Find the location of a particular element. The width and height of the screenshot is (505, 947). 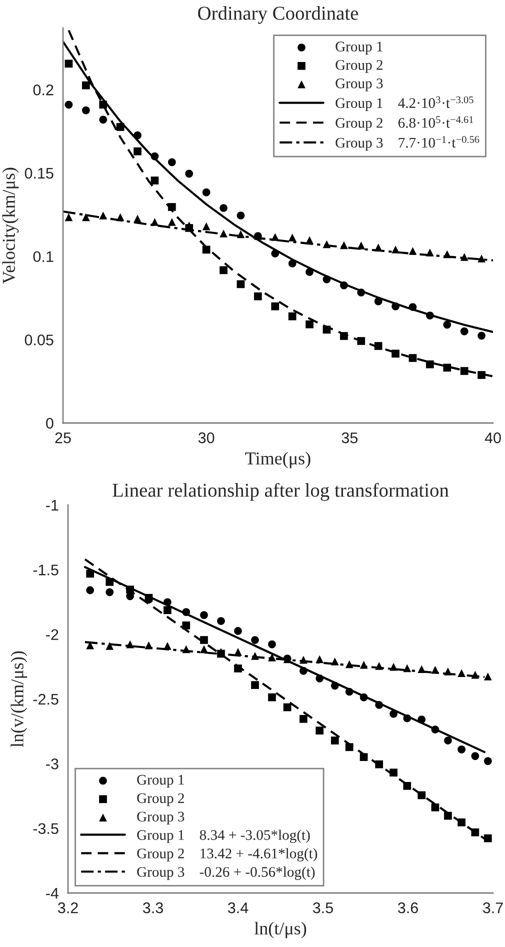

y-tick-label: -1.5 is located at coordinates (45, 570).